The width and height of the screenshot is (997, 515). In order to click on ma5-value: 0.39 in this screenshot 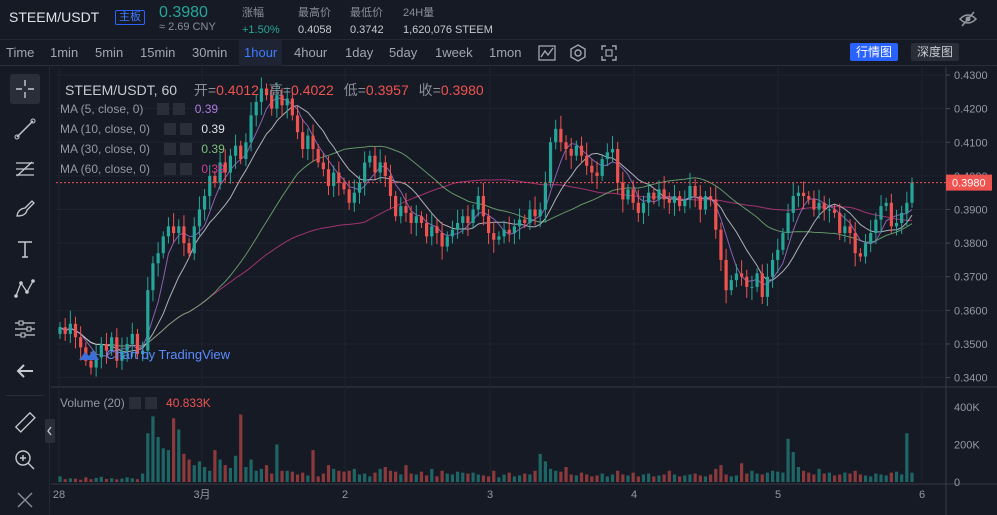, I will do `click(206, 109)`.